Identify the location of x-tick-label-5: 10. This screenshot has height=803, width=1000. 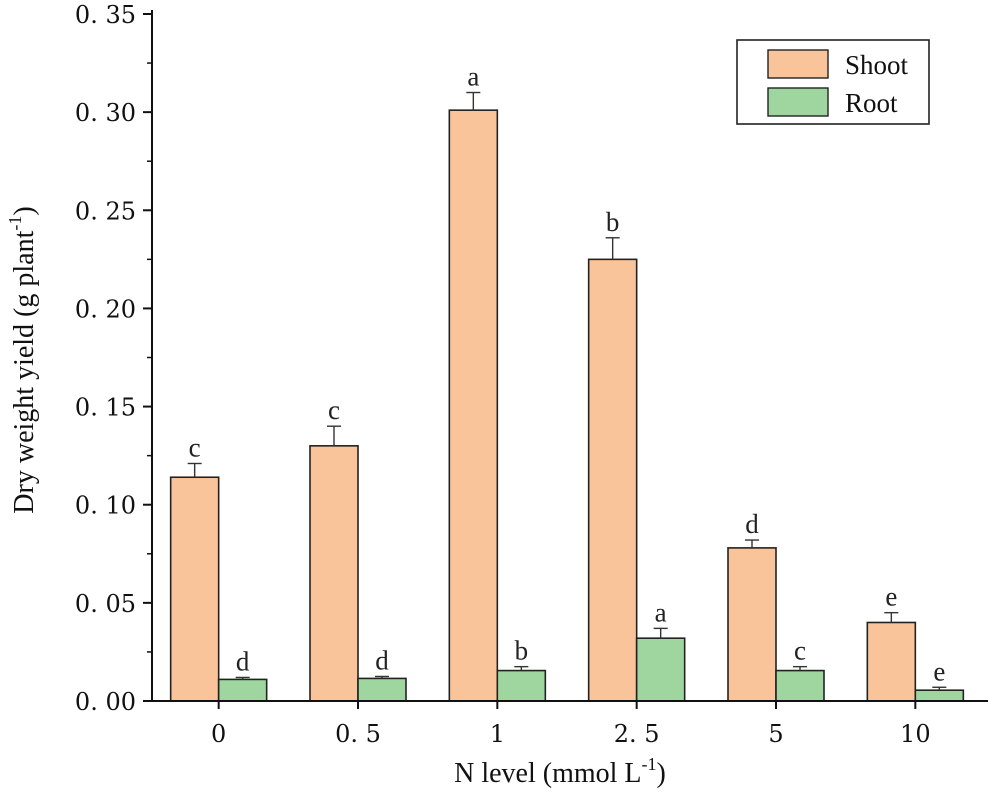
(915, 734).